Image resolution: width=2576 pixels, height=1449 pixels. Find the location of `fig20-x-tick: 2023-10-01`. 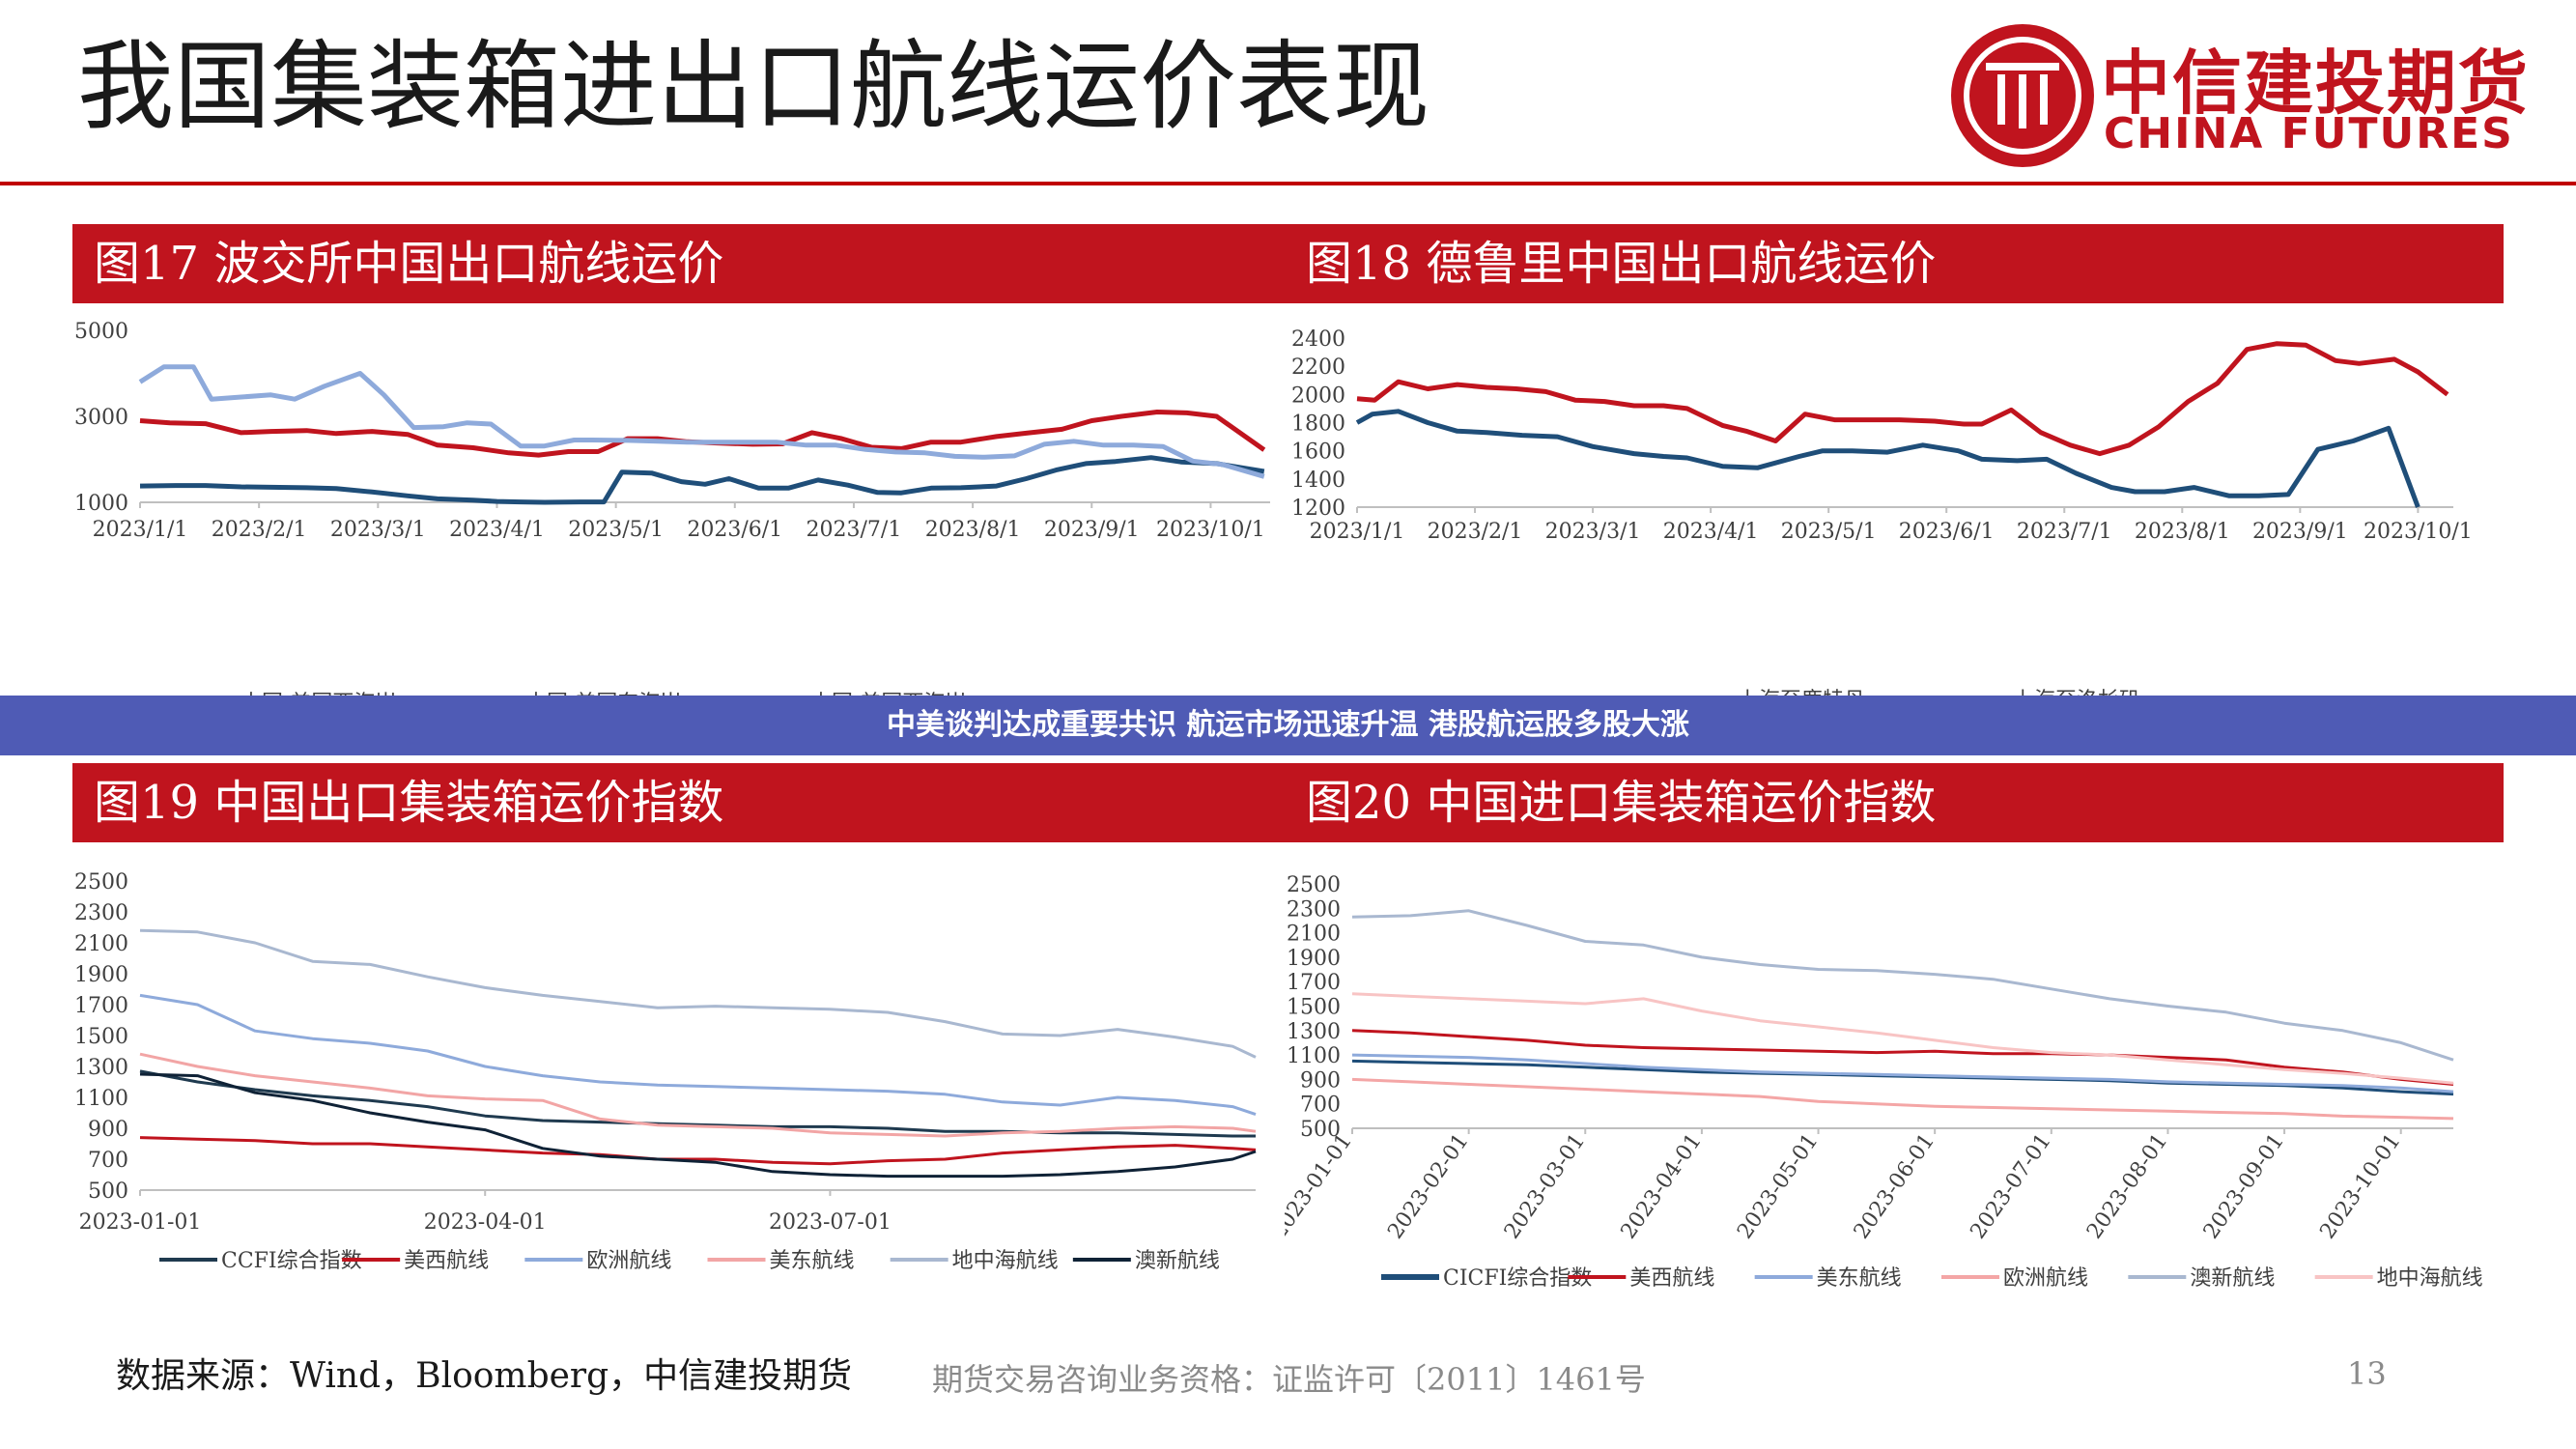

fig20-x-tick: 2023-10-01 is located at coordinates (2360, 1186).